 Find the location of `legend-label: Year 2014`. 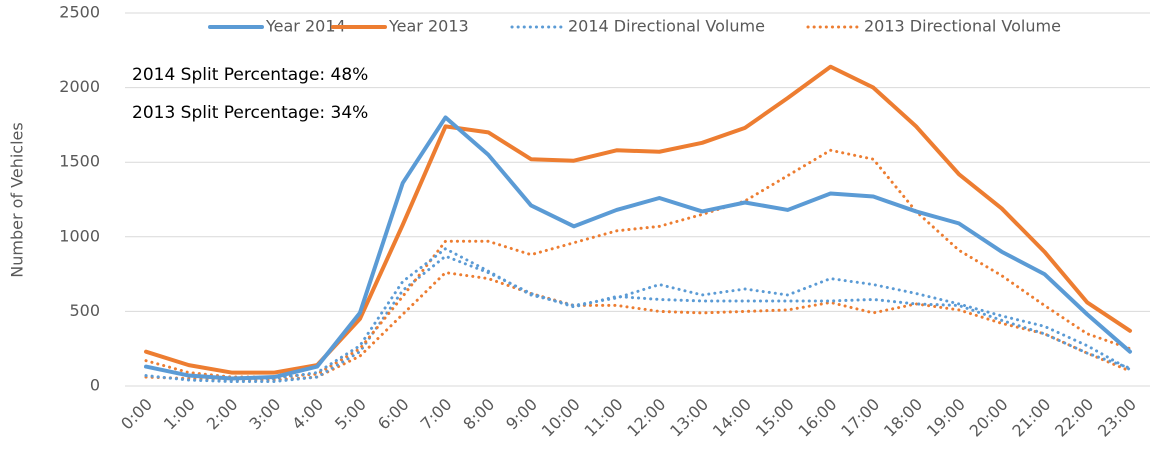

legend-label: Year 2014 is located at coordinates (305, 26).